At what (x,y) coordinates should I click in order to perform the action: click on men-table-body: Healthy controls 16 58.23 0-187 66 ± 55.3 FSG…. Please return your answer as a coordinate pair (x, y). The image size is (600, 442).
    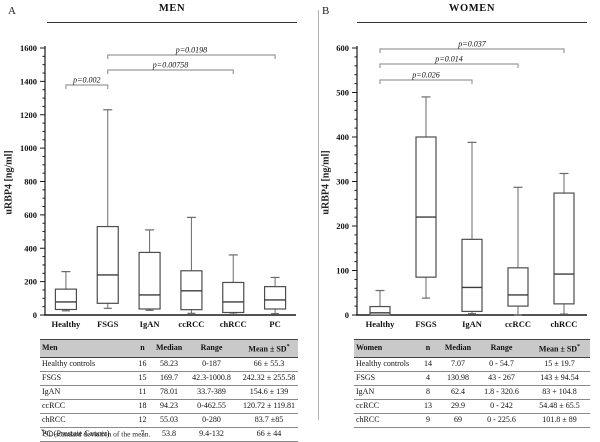
    Looking at the image, I should click on (169, 399).